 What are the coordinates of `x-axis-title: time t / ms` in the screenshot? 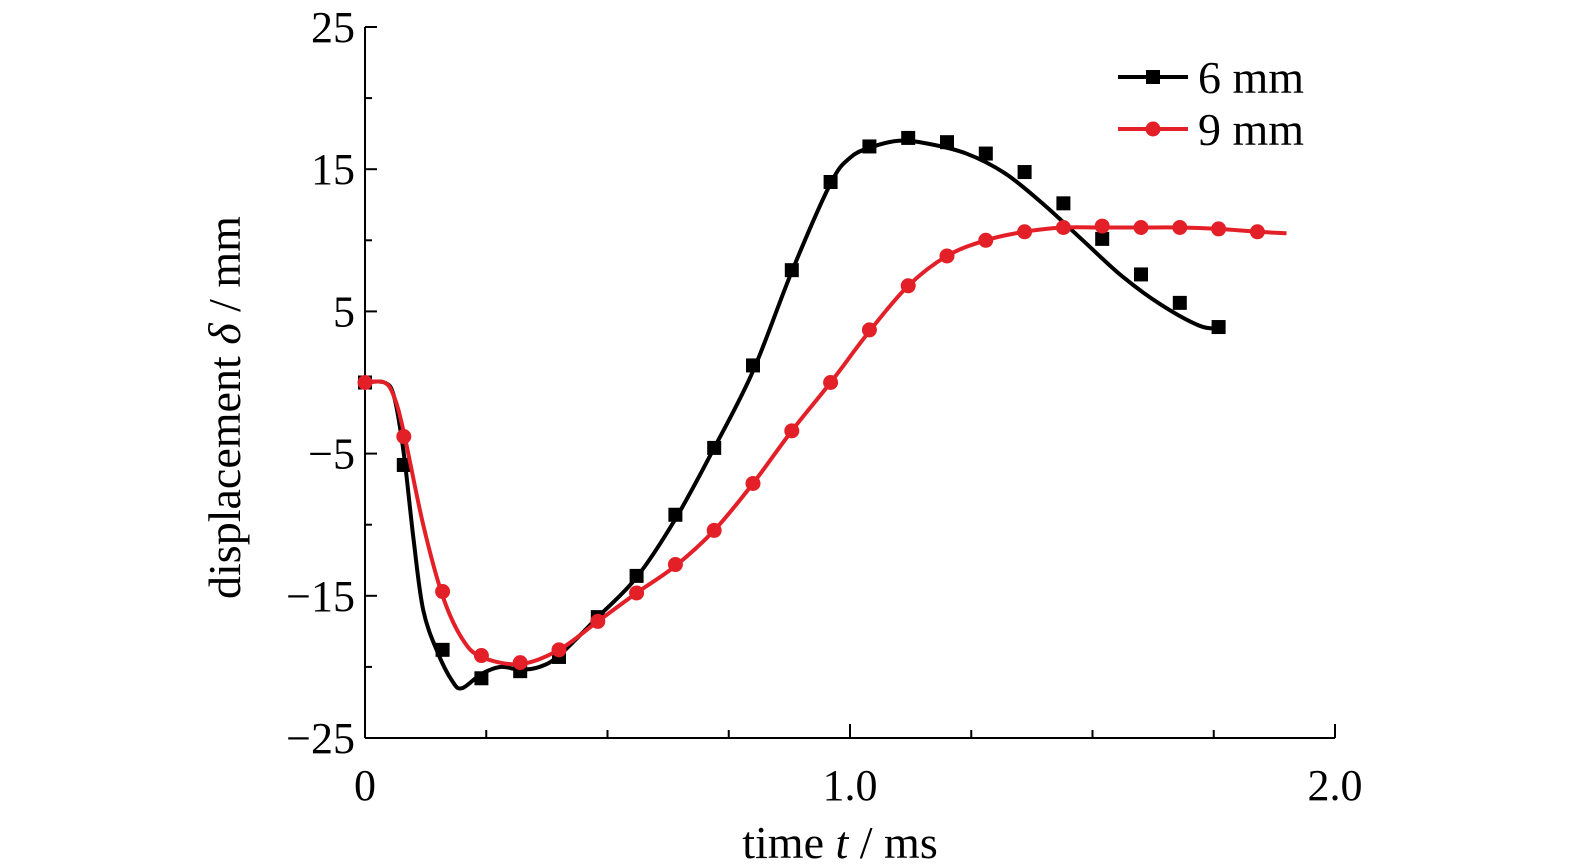 It's located at (840, 842).